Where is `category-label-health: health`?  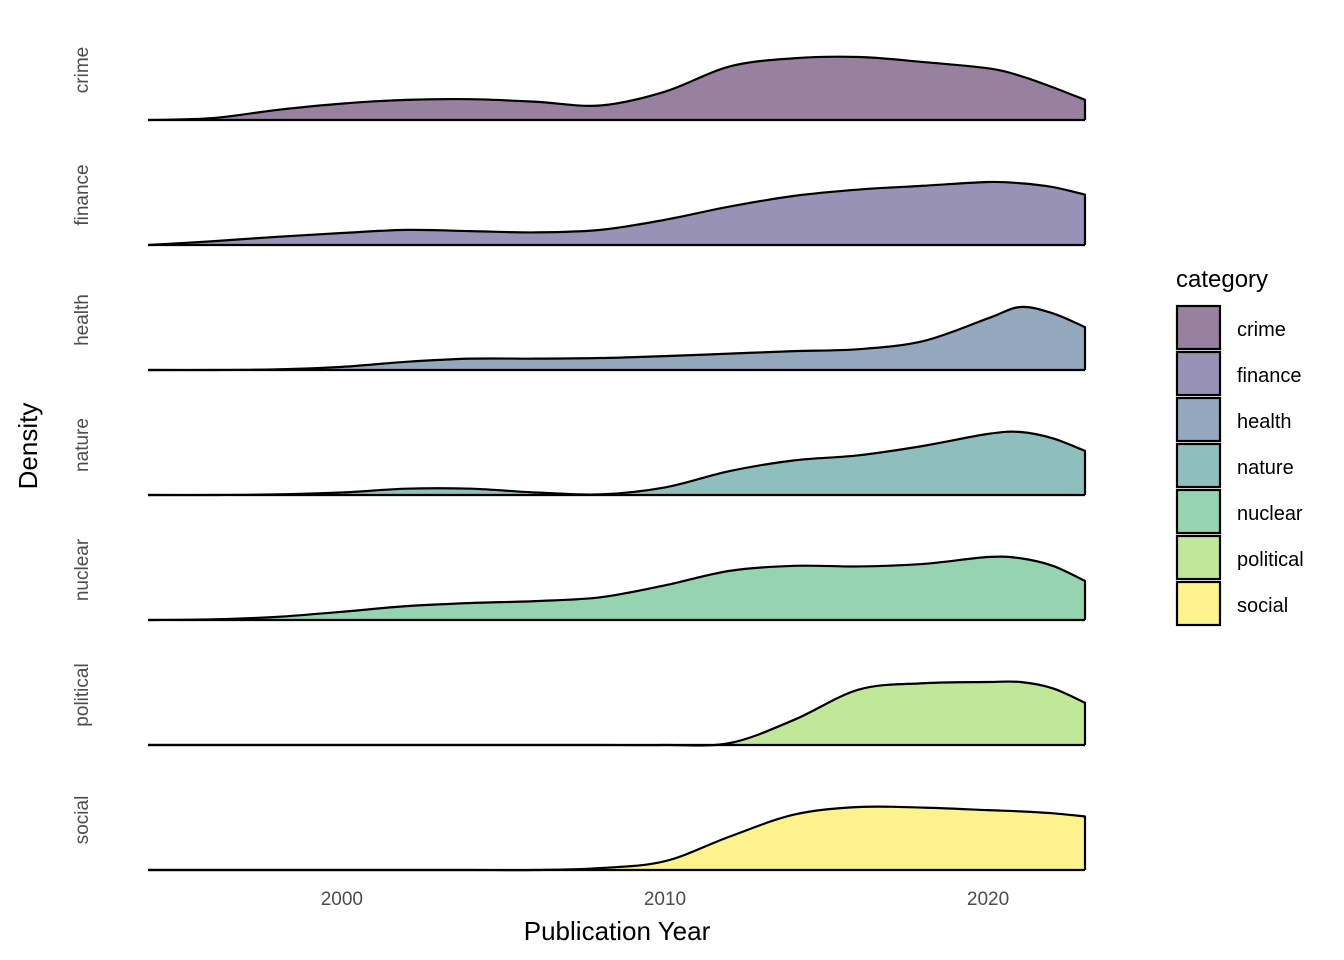
category-label-health: health is located at coordinates (82, 320).